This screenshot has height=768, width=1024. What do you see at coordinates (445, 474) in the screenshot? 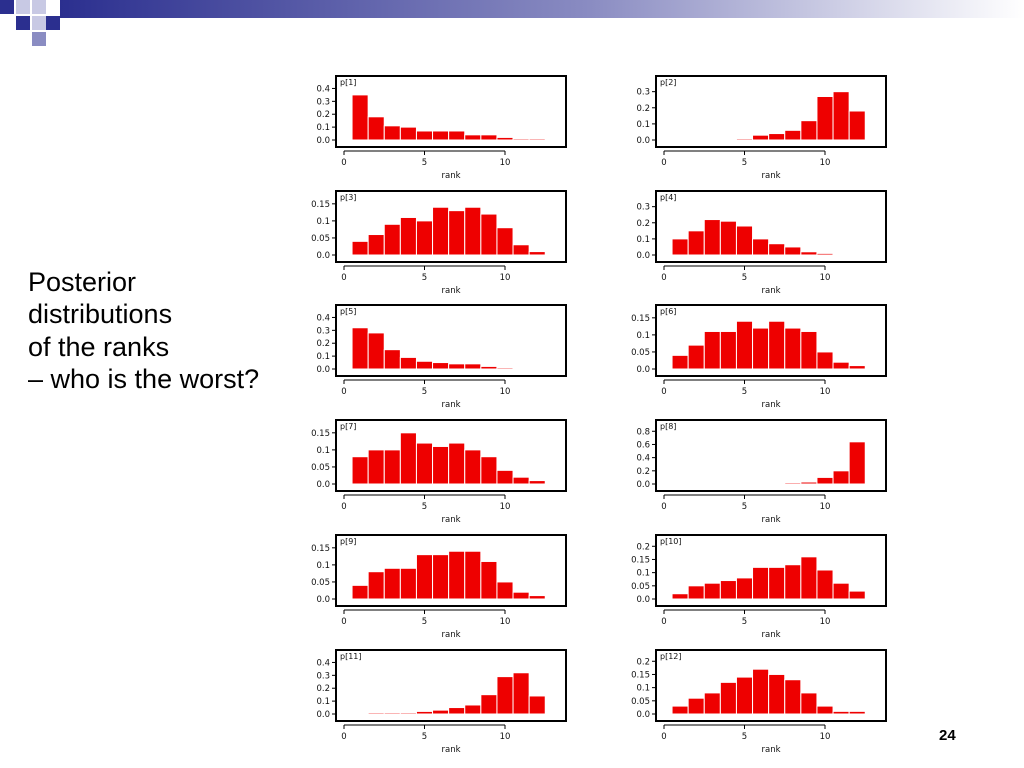
I see `rank-chart-panel: p[7] 0.0 0.05 0.1 0.15 0 5 10 rank` at bounding box center [445, 474].